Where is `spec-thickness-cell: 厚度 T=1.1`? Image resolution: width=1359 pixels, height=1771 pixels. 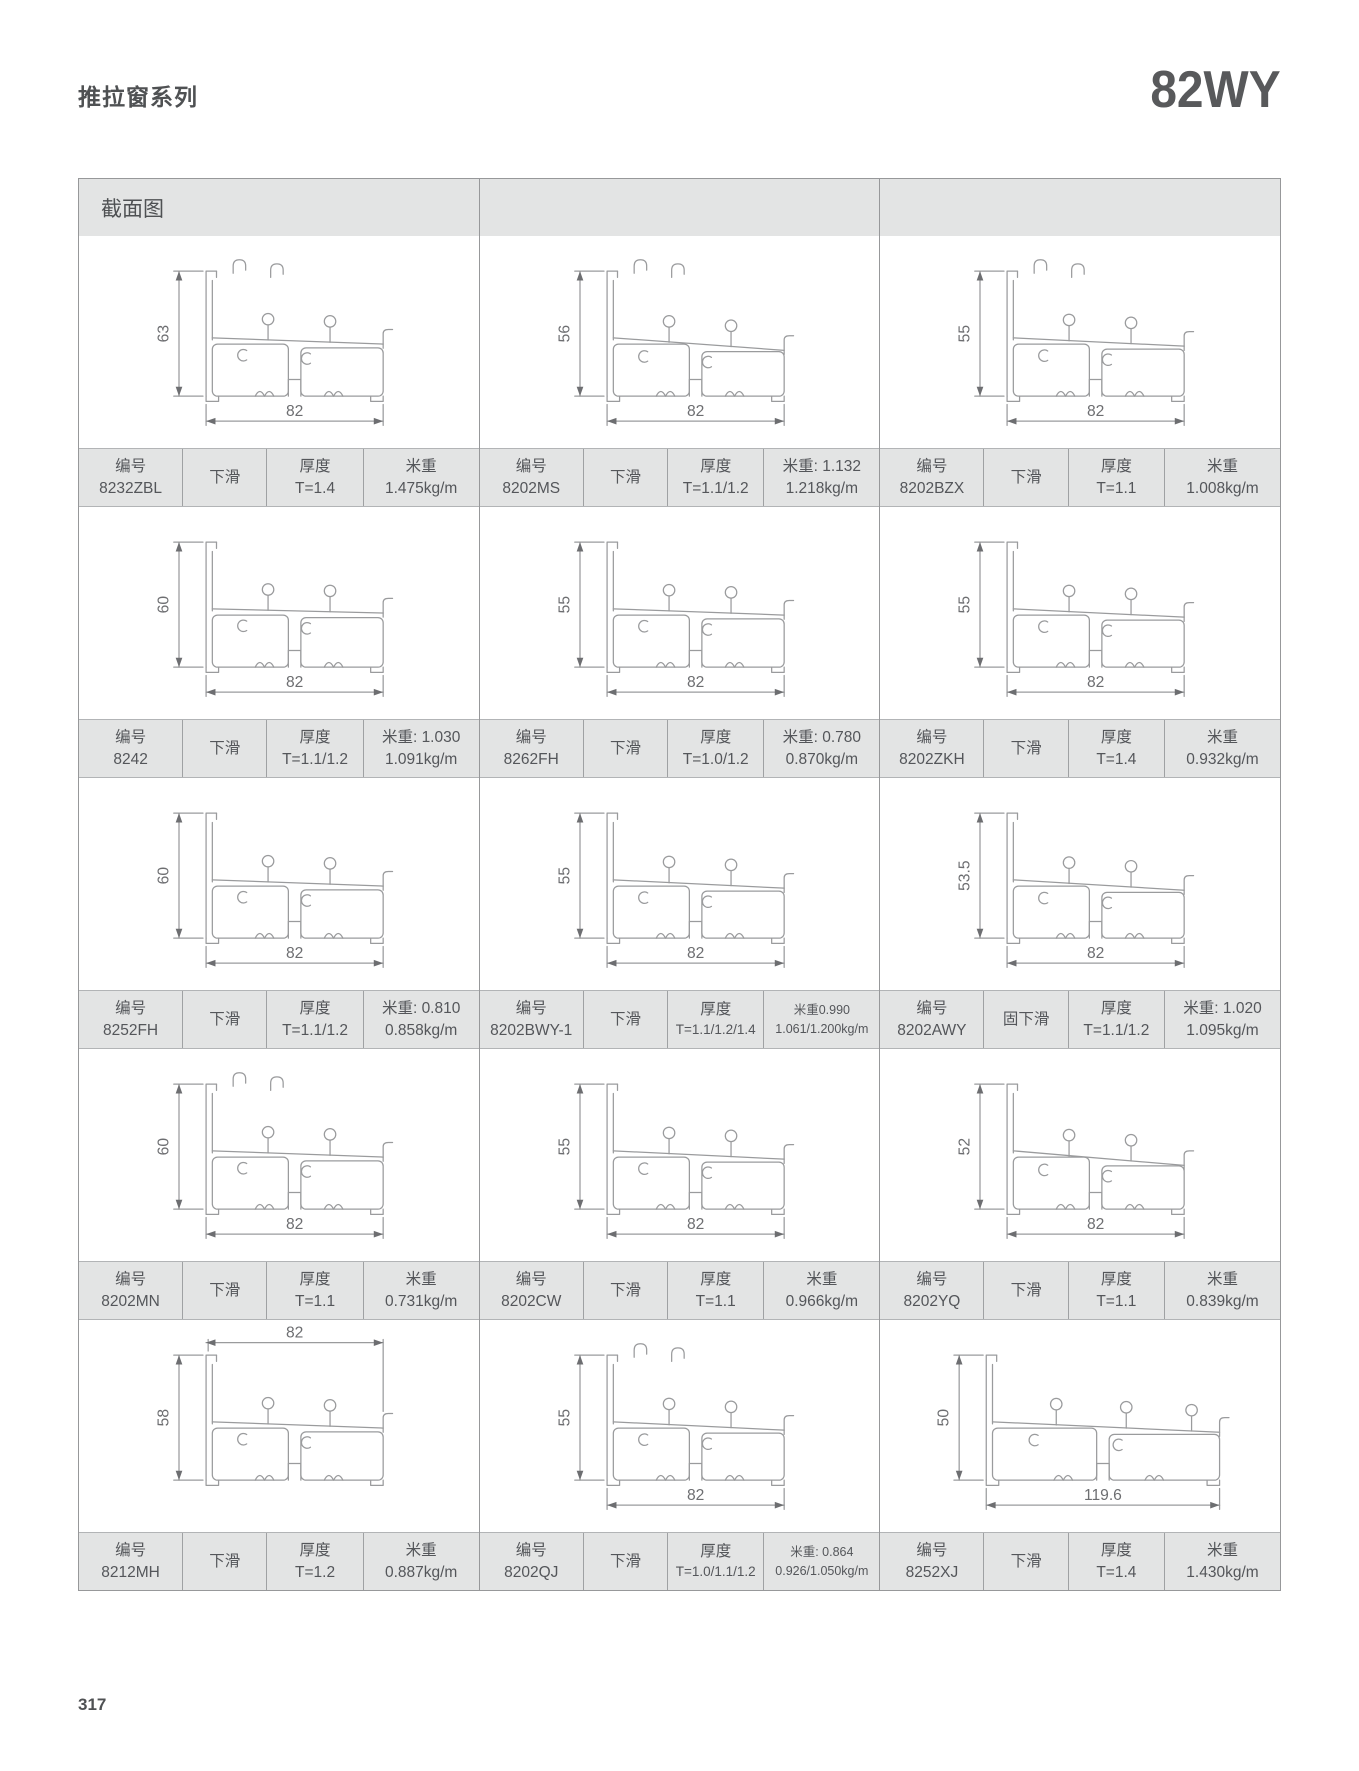
spec-thickness-cell: 厚度 T=1.1 is located at coordinates (1115, 1290).